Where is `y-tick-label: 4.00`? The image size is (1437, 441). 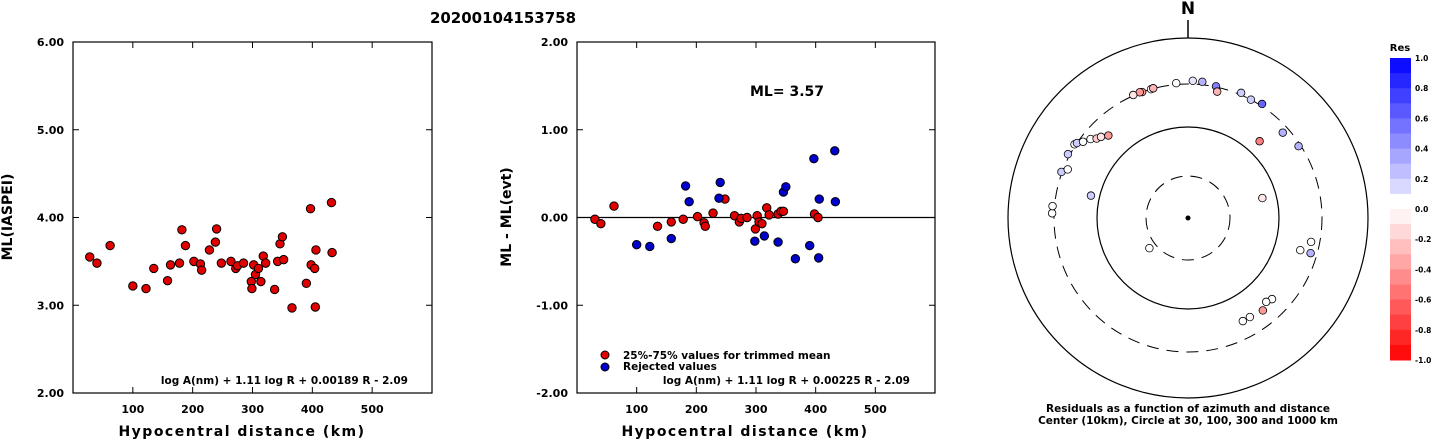 y-tick-label: 4.00 is located at coordinates (50, 218).